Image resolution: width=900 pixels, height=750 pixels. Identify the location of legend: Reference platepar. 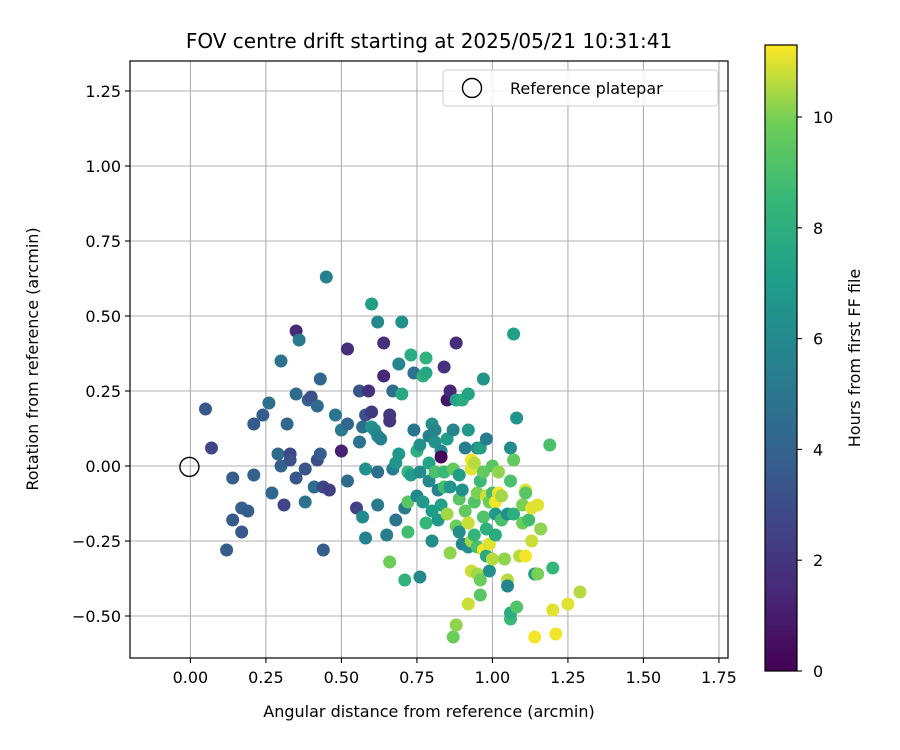
(580, 88).